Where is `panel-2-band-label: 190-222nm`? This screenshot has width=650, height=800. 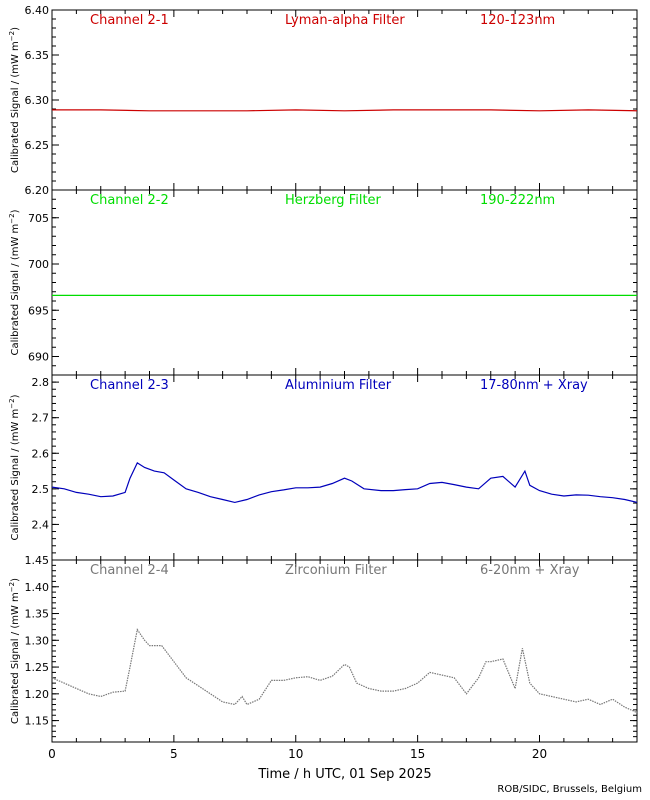
panel-2-band-label: 190-222nm is located at coordinates (517, 200).